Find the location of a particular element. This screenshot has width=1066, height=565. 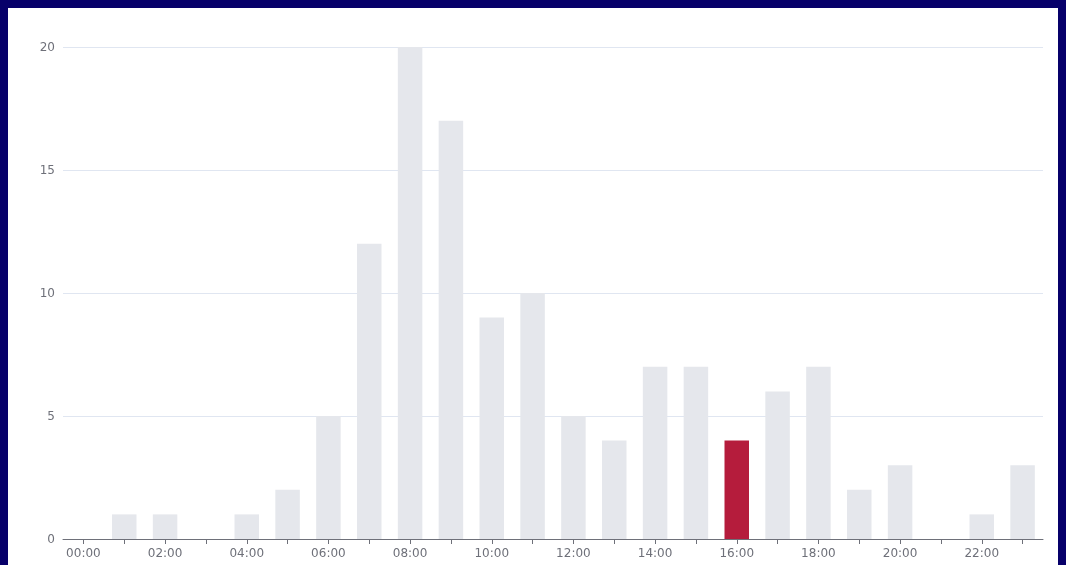

x-tick-label: 02:00 is located at coordinates (165, 553).